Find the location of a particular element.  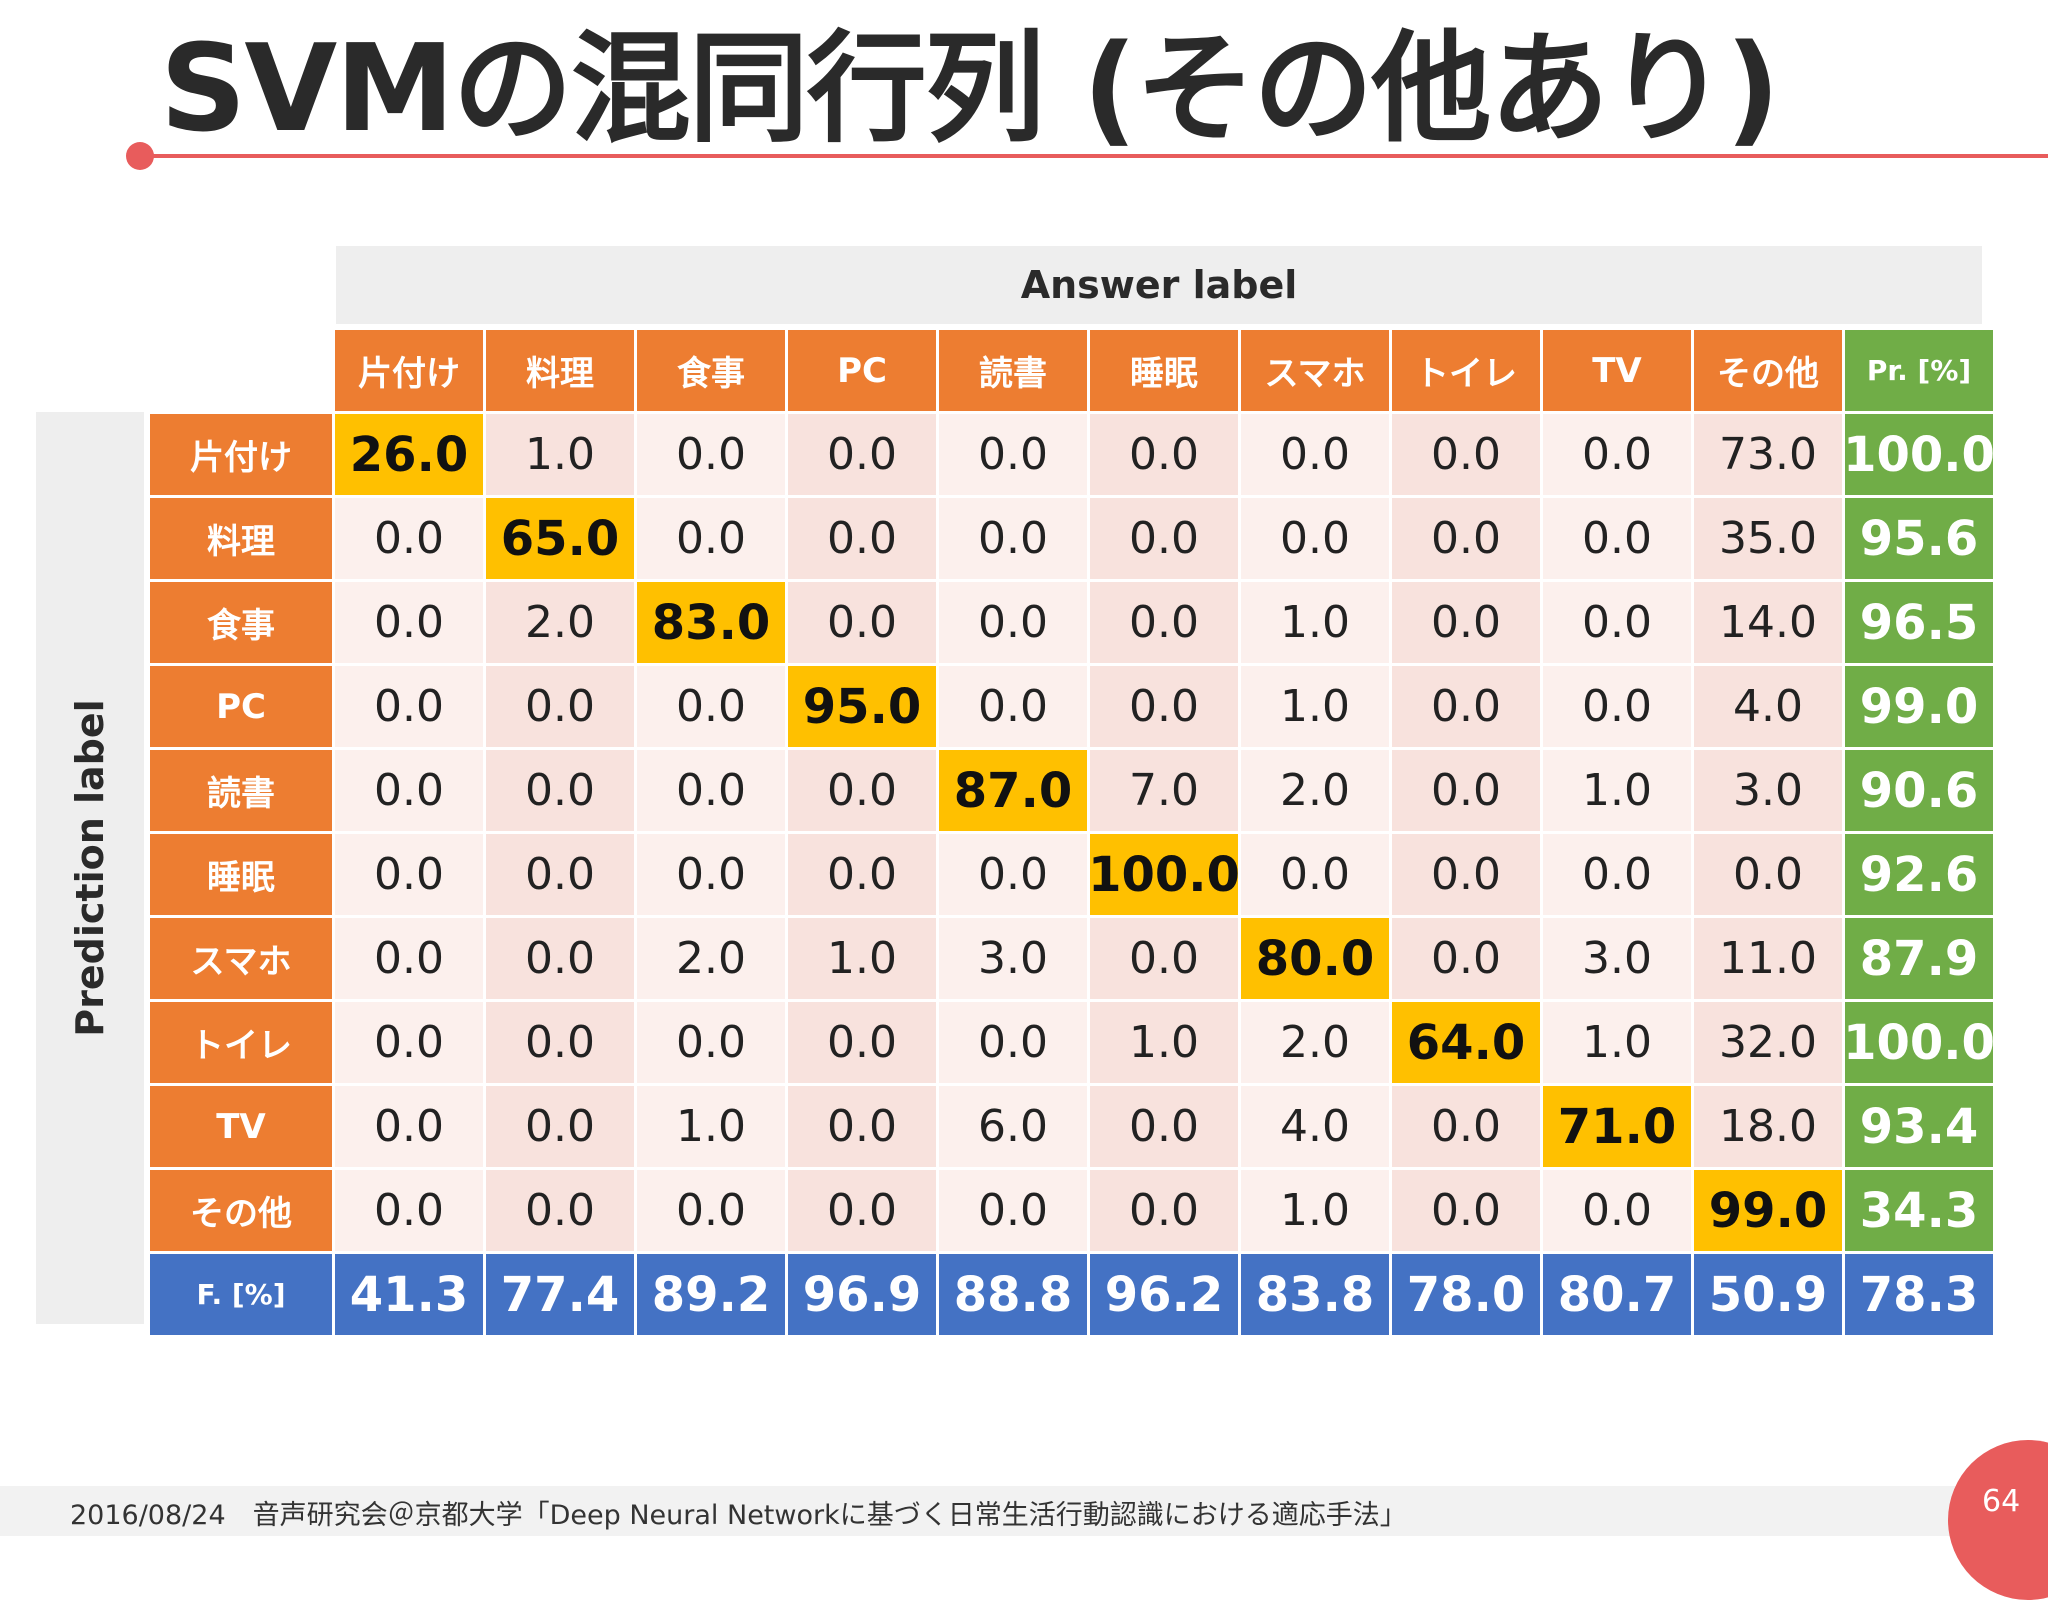

row-header: トイレ is located at coordinates (241, 1042).